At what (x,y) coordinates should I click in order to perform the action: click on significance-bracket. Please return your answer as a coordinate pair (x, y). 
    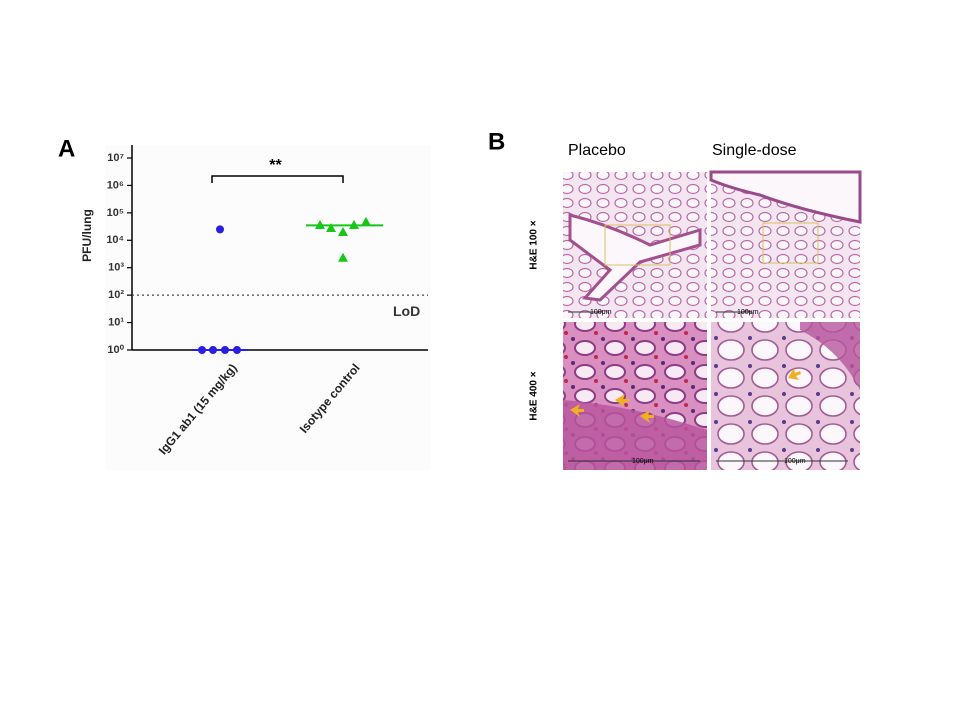
    Looking at the image, I should click on (277, 179).